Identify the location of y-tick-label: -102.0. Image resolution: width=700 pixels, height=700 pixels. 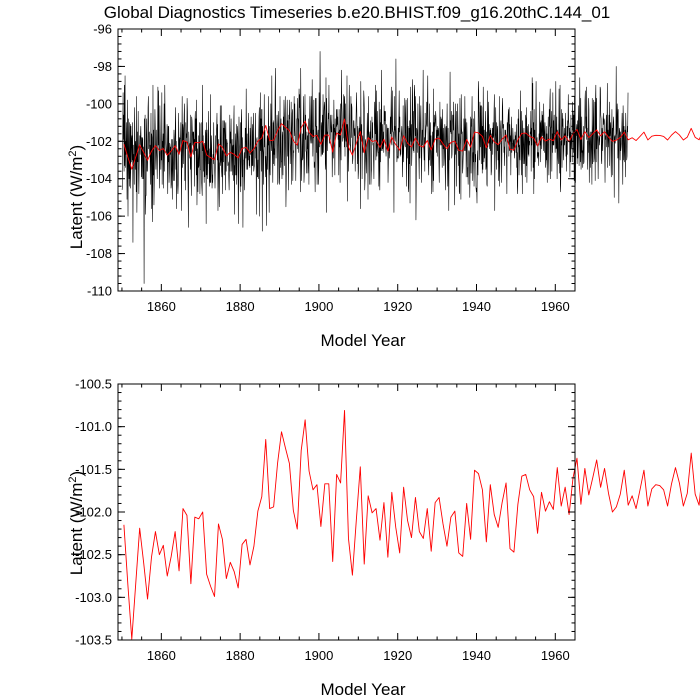
(93, 512).